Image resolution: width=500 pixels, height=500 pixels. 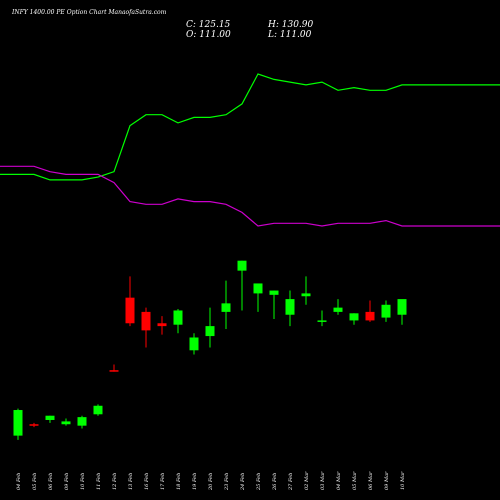 What do you see at coordinates (35, 481) in the screenshot?
I see `x-tick-label: 05 Feb` at bounding box center [35, 481].